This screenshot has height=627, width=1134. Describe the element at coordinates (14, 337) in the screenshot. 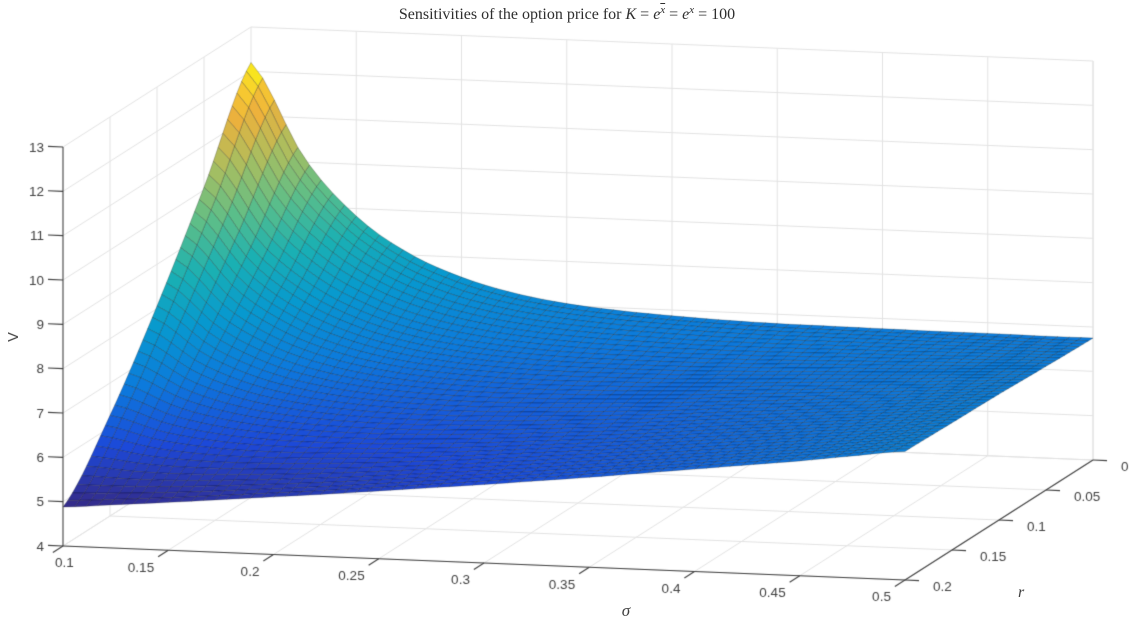

I see `v-axis-label: V` at that location.